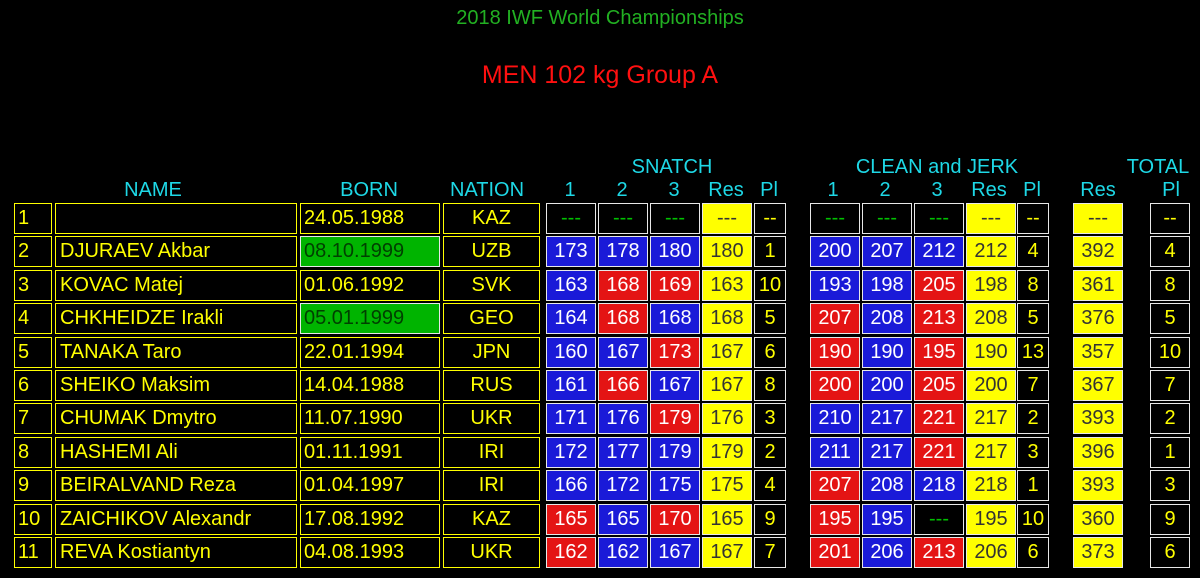  I want to click on attempt-cell: 200, so click(835, 385).